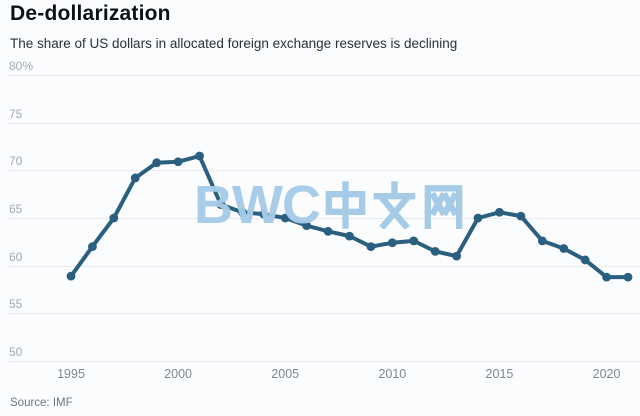 The image size is (640, 416). What do you see at coordinates (542, 241) in the screenshot?
I see `data-point-2017` at bounding box center [542, 241].